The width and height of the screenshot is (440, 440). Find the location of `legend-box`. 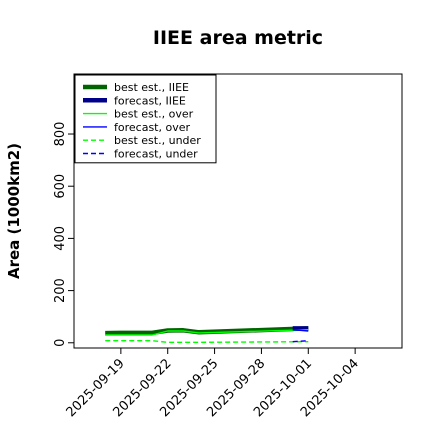

legend-box is located at coordinates (145, 119).